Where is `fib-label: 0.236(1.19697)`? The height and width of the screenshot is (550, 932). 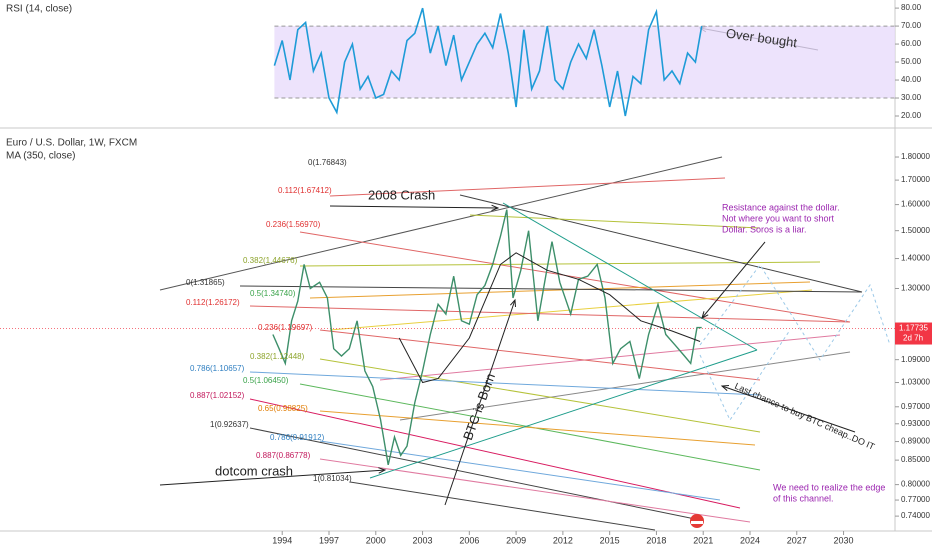 fib-label: 0.236(1.19697) is located at coordinates (285, 327).